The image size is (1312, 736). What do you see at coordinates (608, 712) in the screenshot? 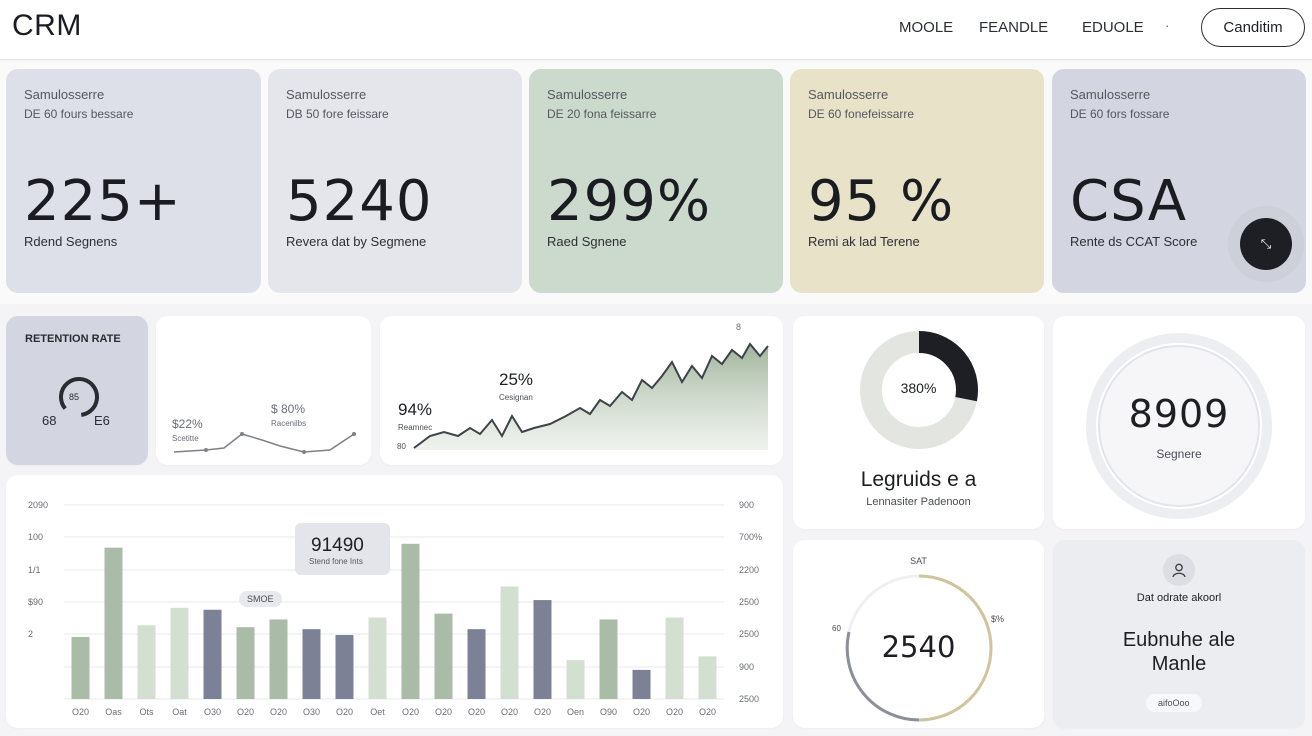
I see `x-tick: O90` at bounding box center [608, 712].